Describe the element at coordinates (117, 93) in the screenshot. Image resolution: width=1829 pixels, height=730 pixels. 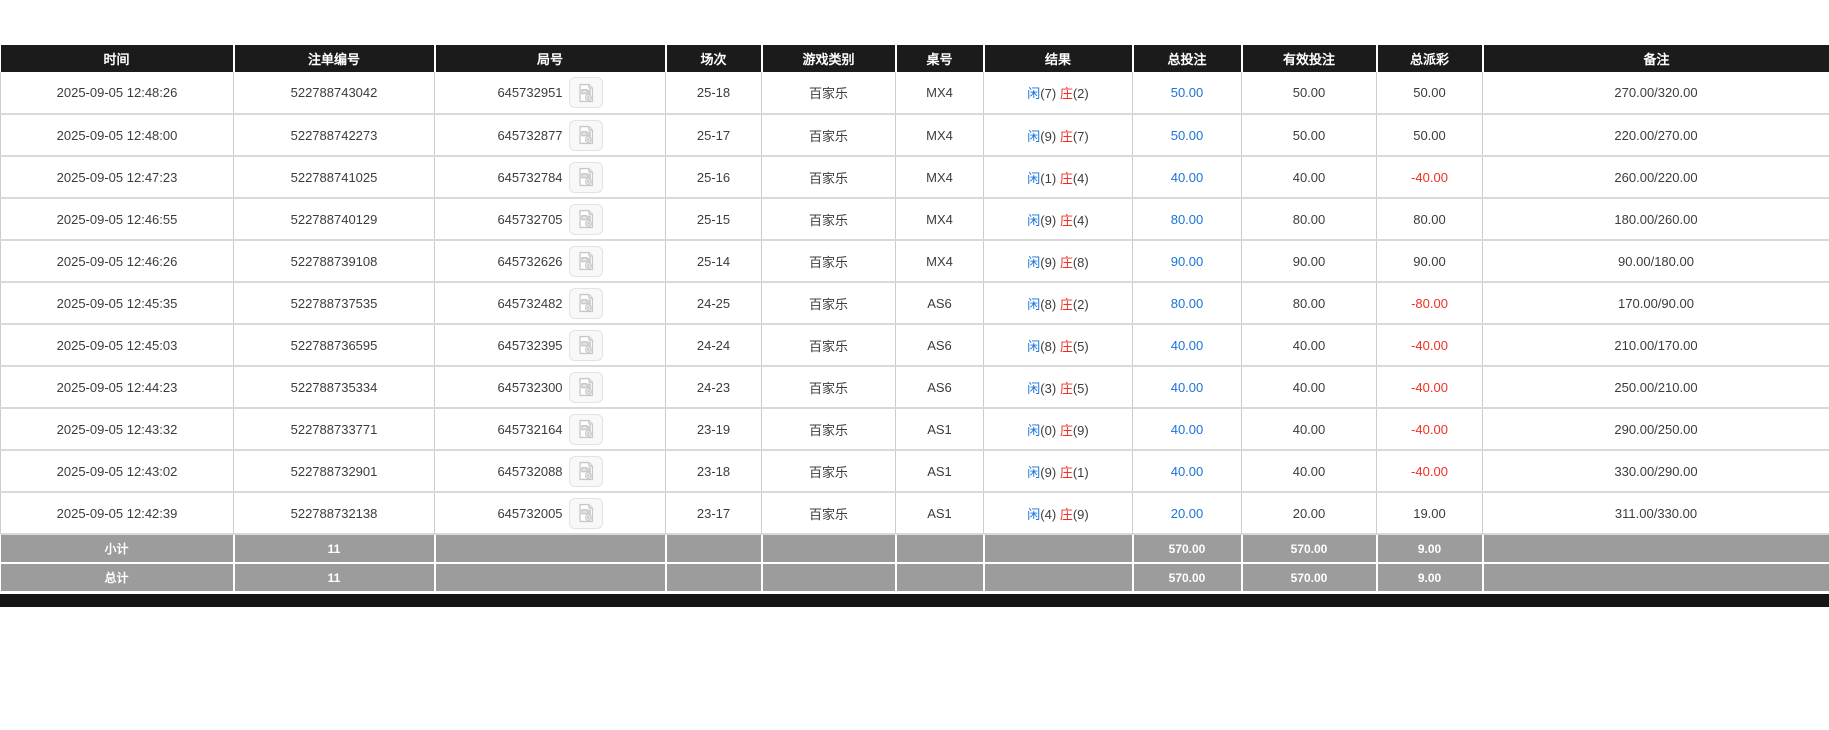
I see `time-cell: 2025-09-05 12:48:26` at that location.